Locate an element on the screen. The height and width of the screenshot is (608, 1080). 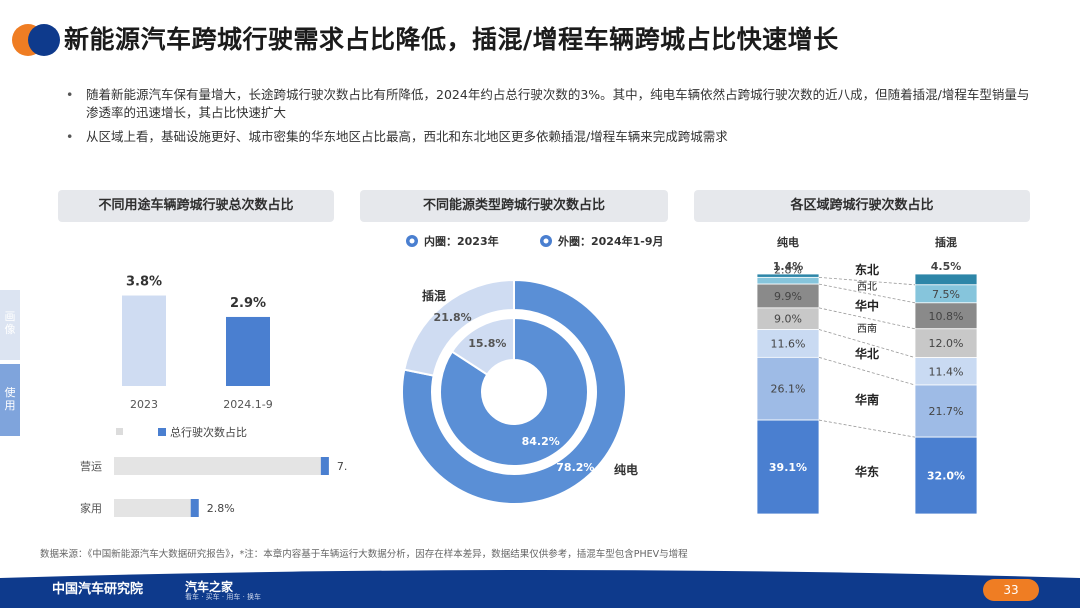
data-label: 11.6% is located at coordinates (788, 343).